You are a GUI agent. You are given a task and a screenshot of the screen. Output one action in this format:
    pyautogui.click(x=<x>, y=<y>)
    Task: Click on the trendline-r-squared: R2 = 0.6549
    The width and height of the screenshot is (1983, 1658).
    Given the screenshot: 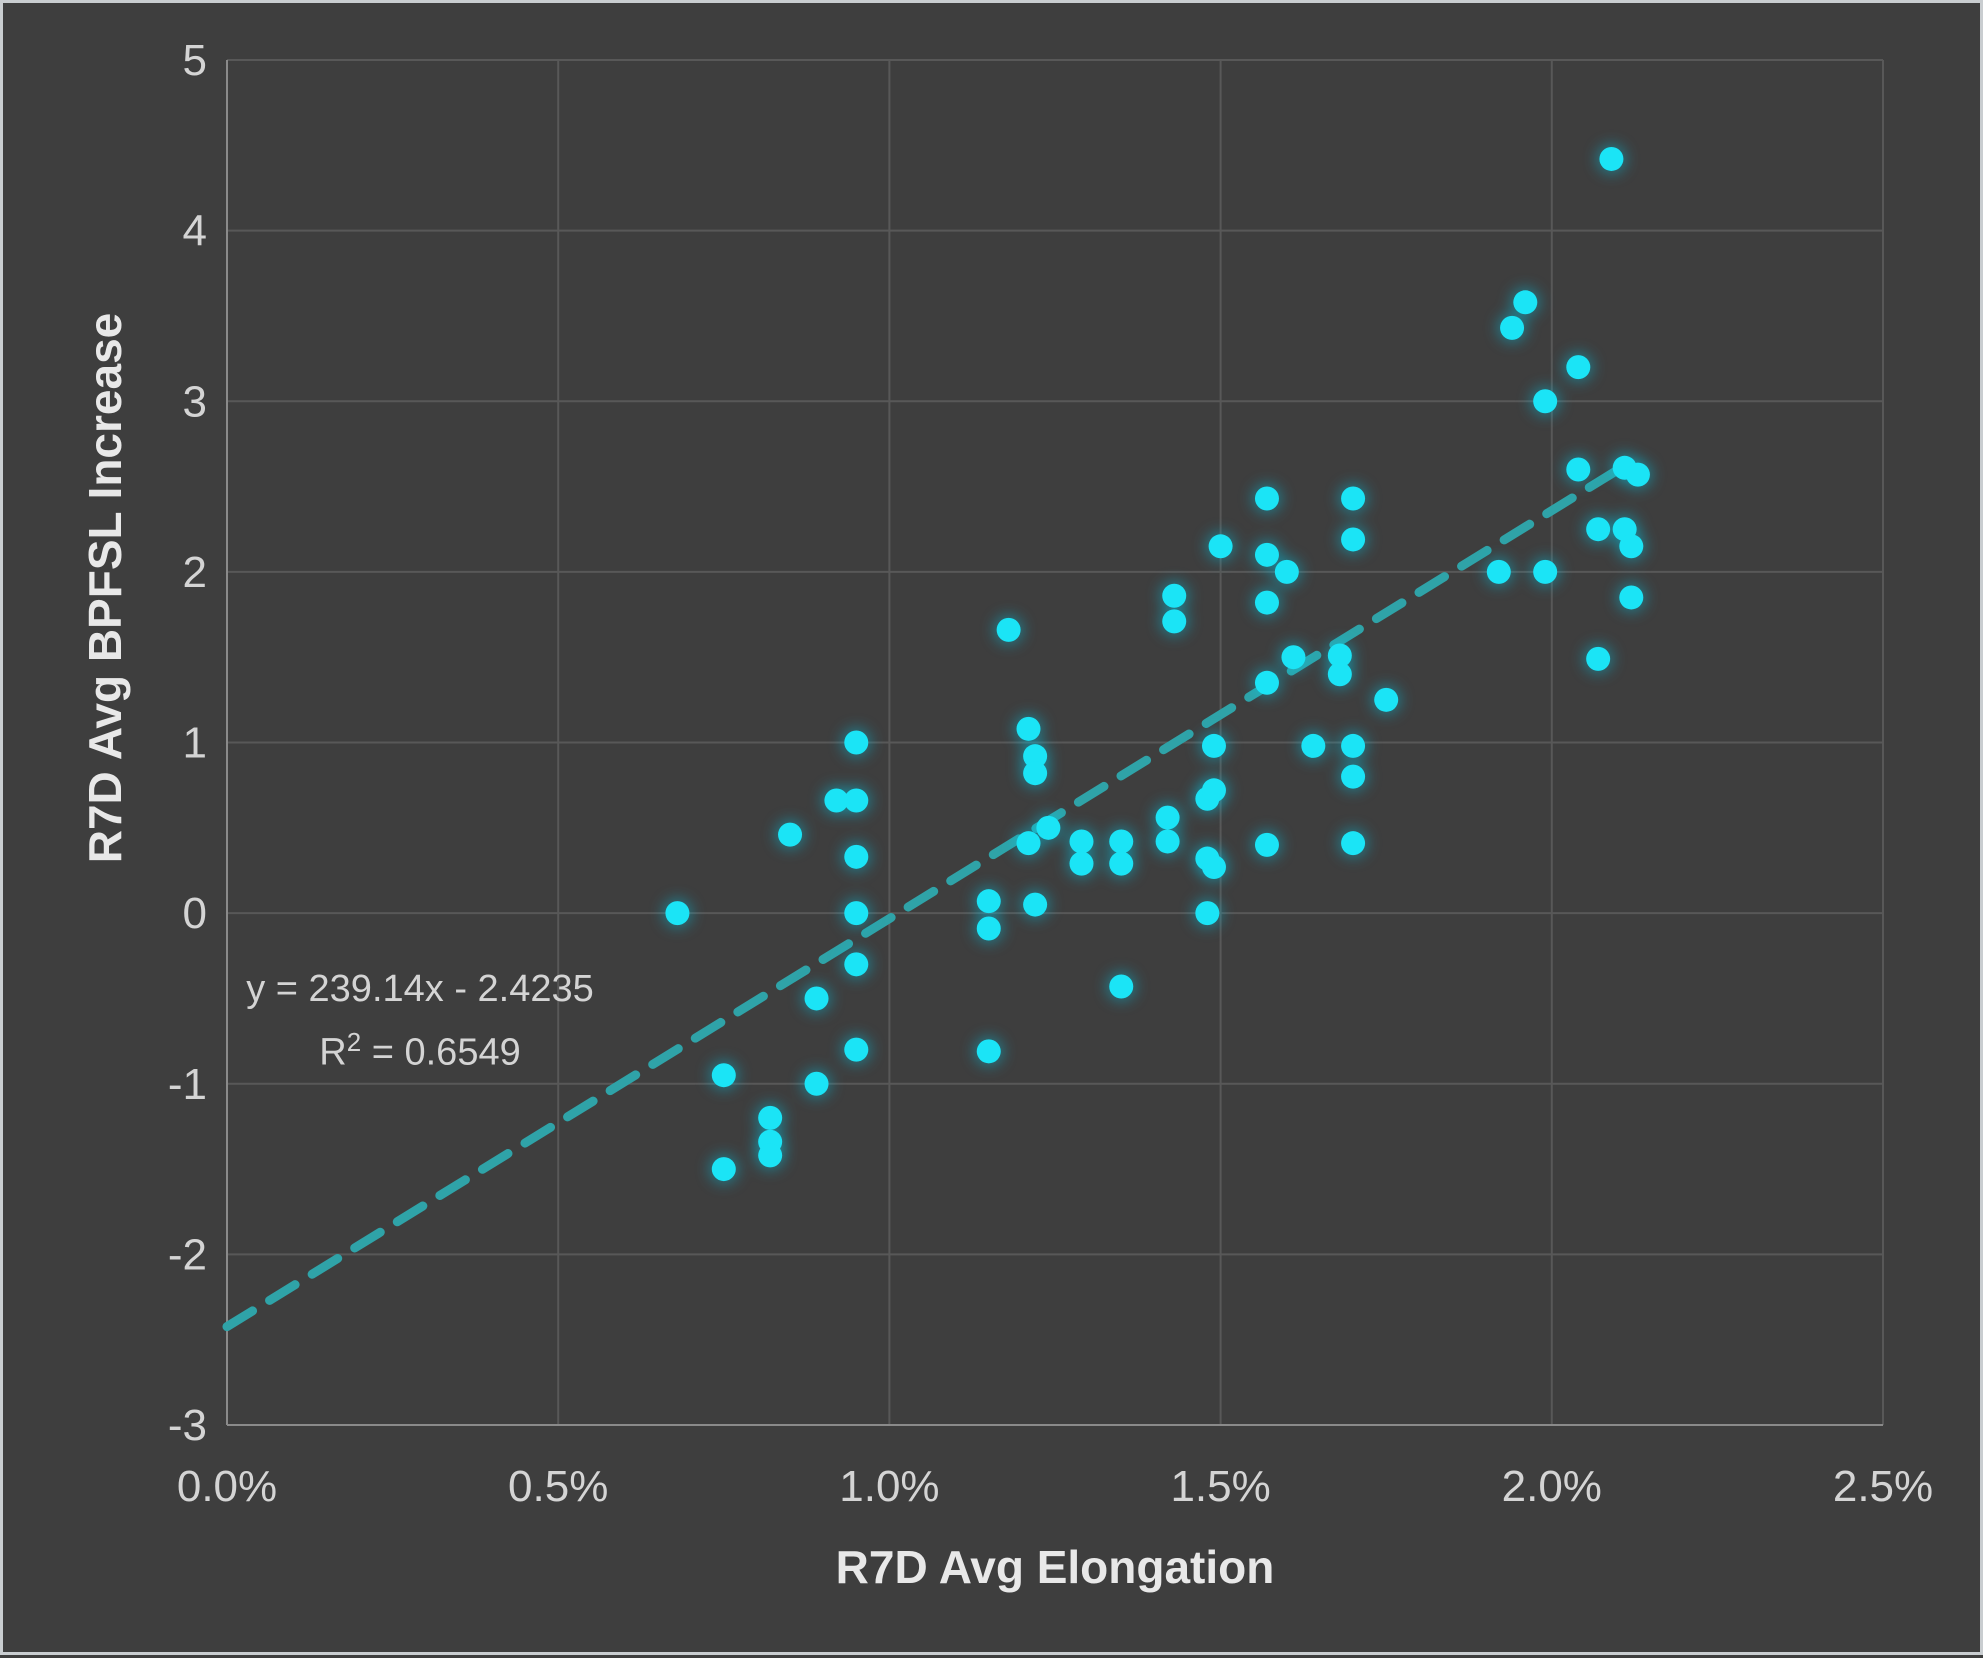 What is the action you would take?
    pyautogui.click(x=420, y=1050)
    